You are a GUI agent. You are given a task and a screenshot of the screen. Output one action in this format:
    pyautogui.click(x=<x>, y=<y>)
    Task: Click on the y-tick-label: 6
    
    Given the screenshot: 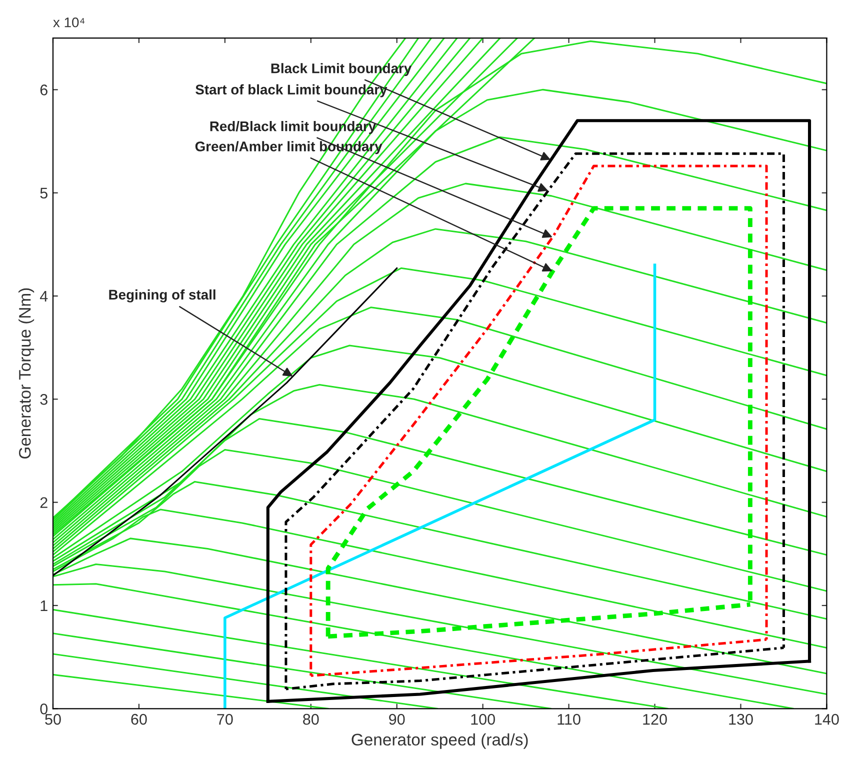 What is the action you would take?
    pyautogui.click(x=44, y=90)
    